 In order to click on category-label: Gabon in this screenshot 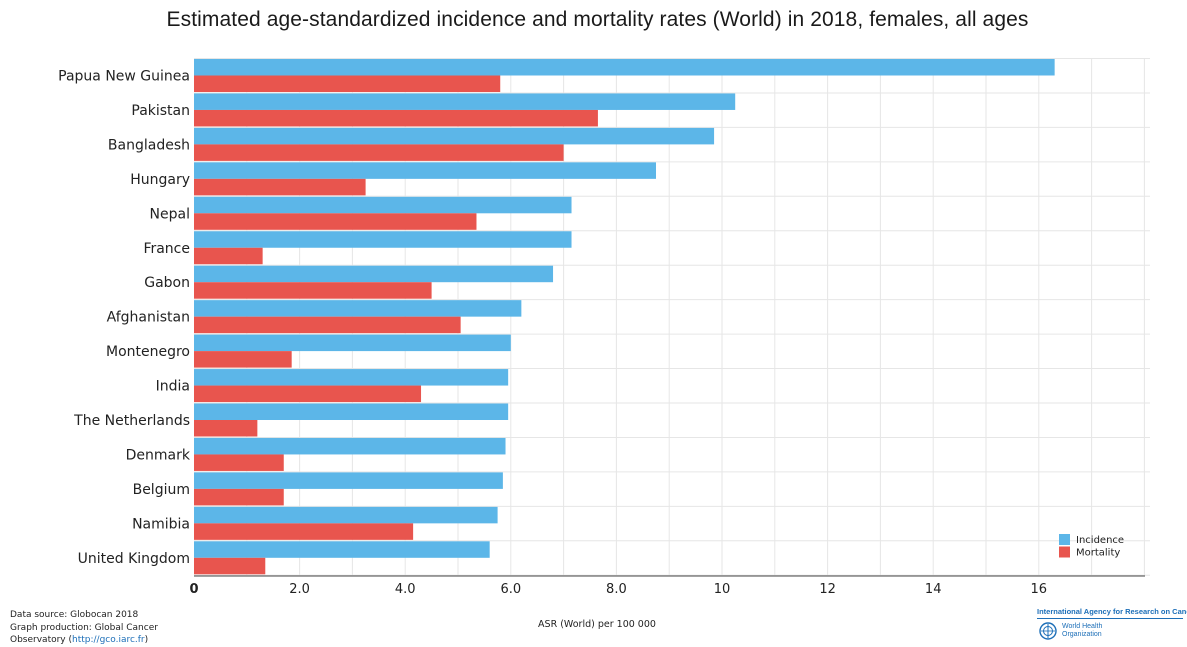, I will do `click(167, 283)`.